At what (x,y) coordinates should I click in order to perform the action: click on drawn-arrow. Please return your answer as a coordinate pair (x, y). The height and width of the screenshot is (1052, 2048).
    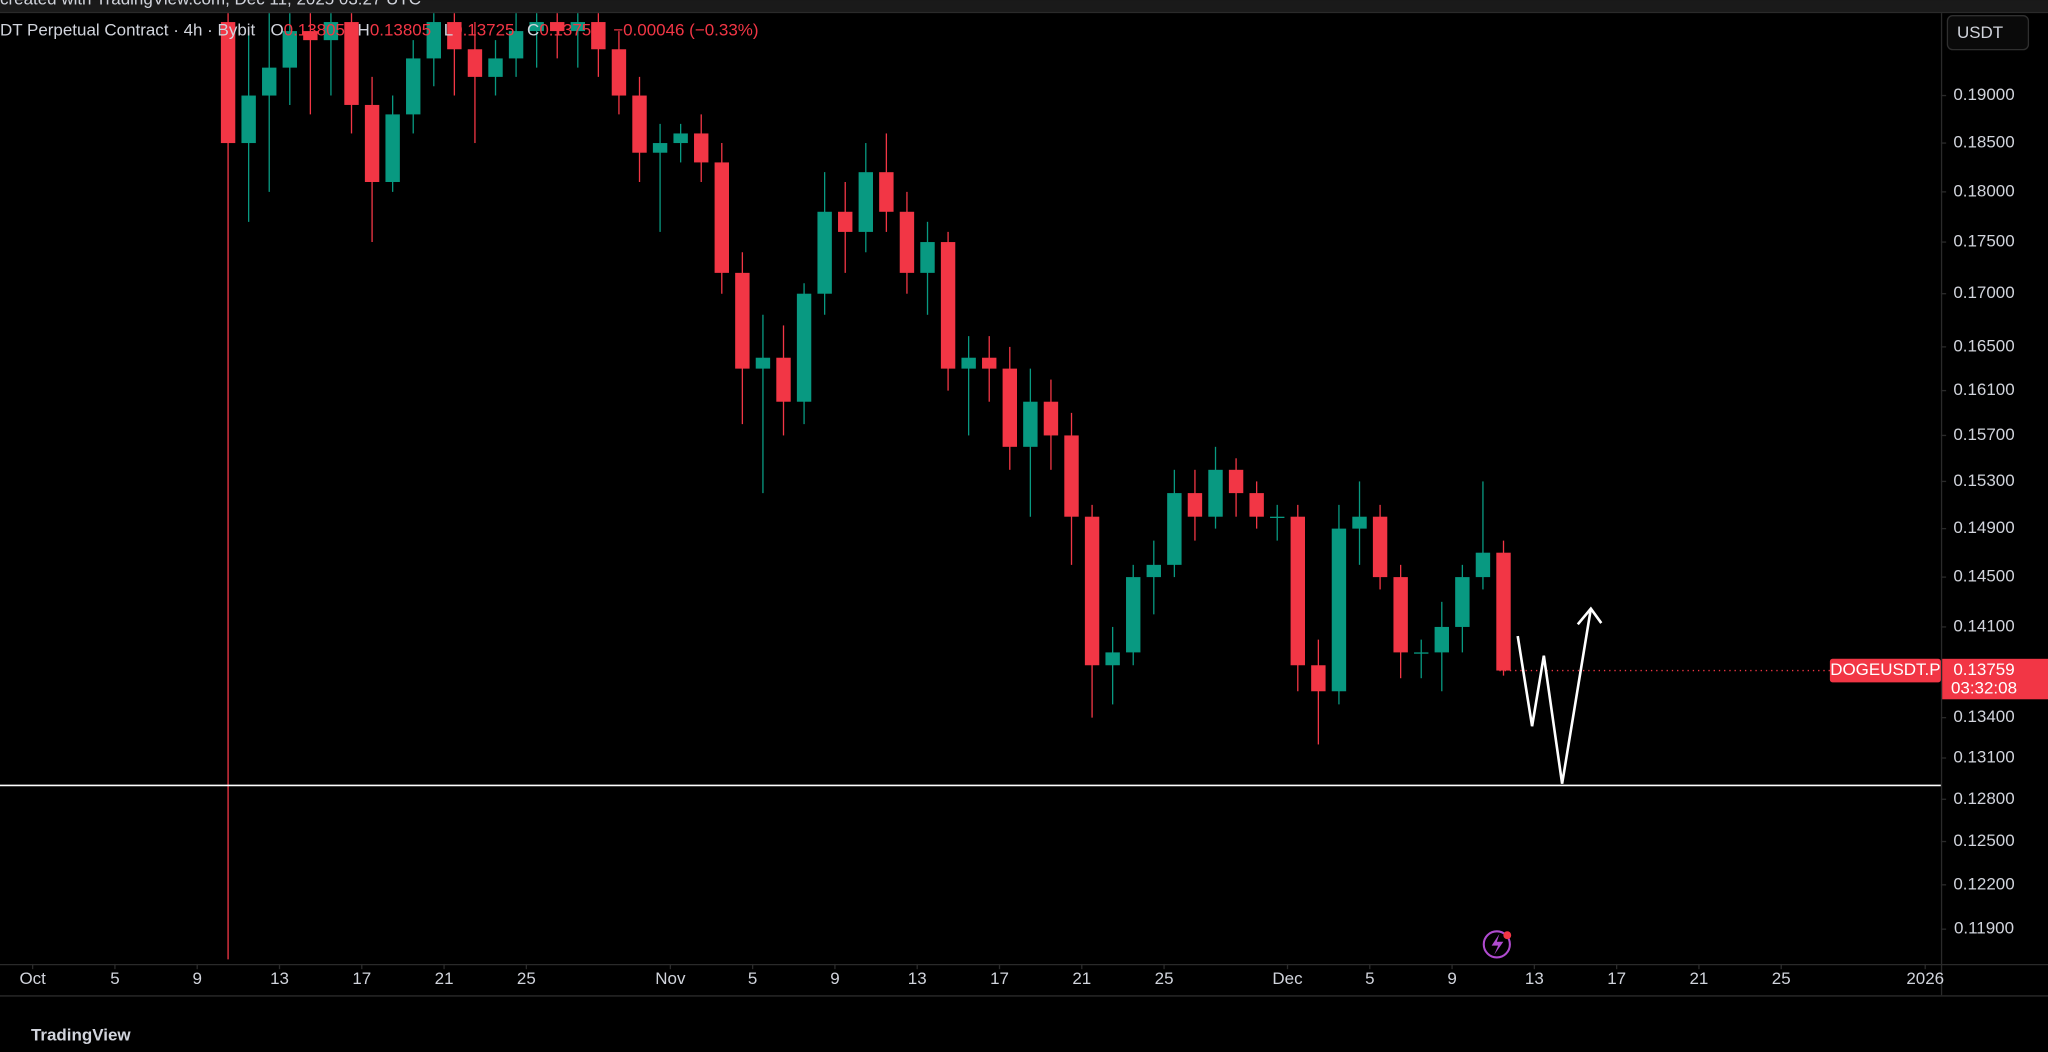
    Looking at the image, I should click on (1559, 695).